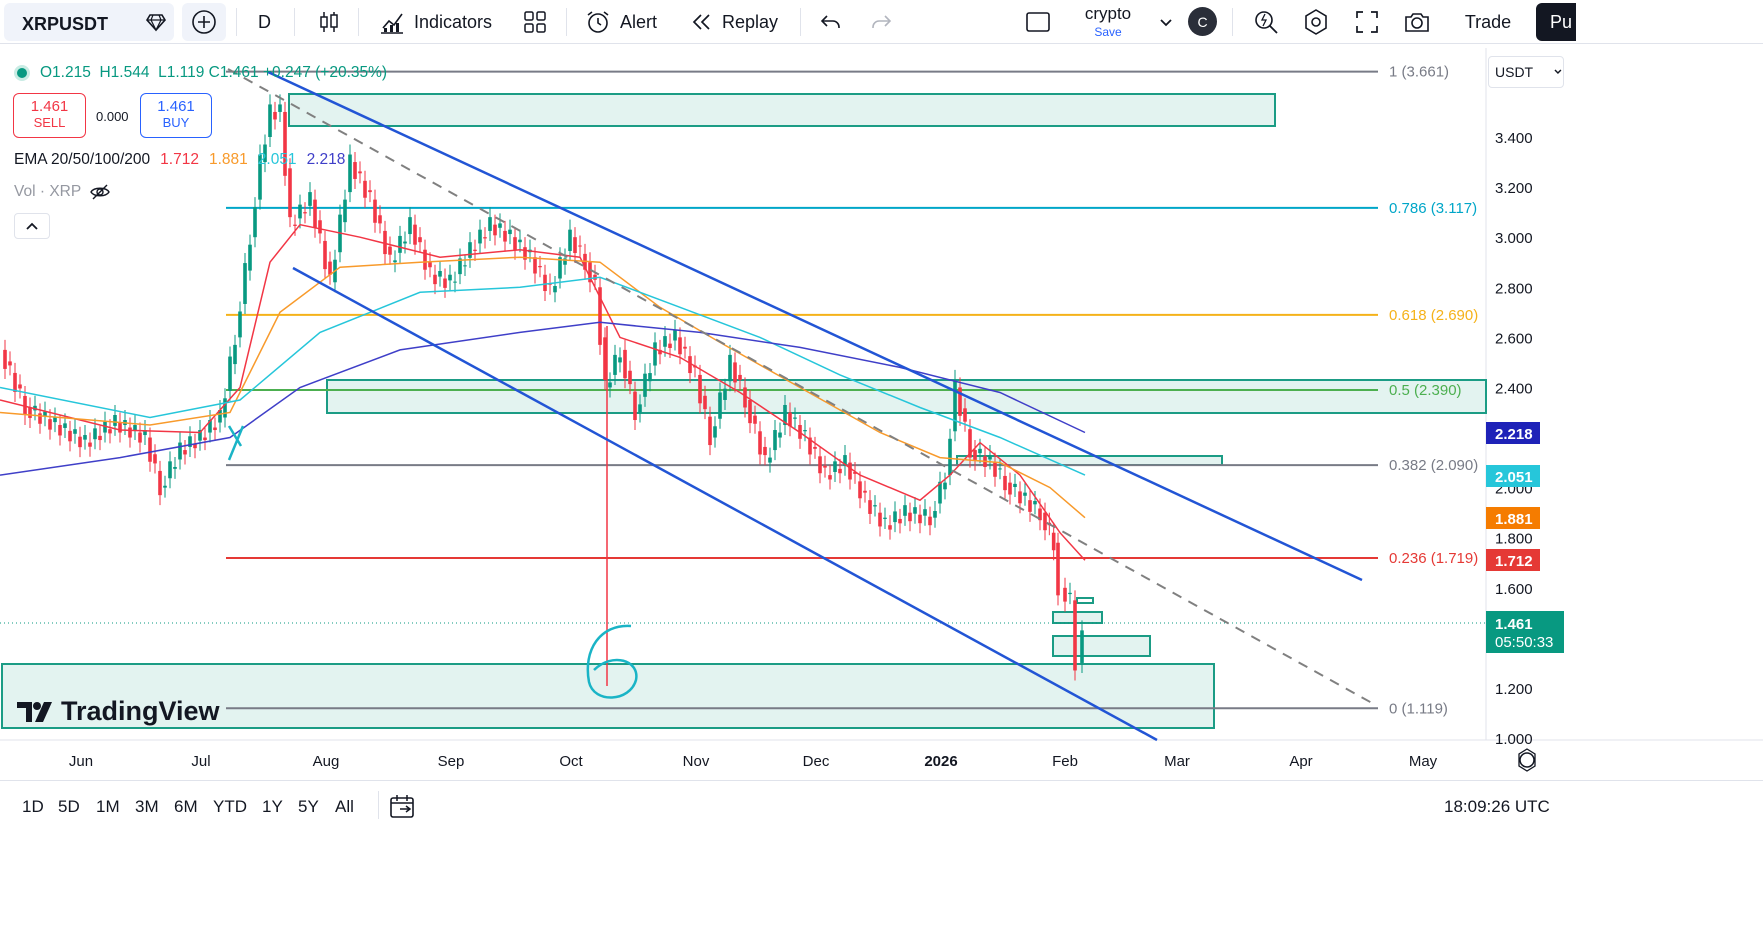  What do you see at coordinates (176, 115) in the screenshot?
I see `buy-button: 1.461 BUY` at bounding box center [176, 115].